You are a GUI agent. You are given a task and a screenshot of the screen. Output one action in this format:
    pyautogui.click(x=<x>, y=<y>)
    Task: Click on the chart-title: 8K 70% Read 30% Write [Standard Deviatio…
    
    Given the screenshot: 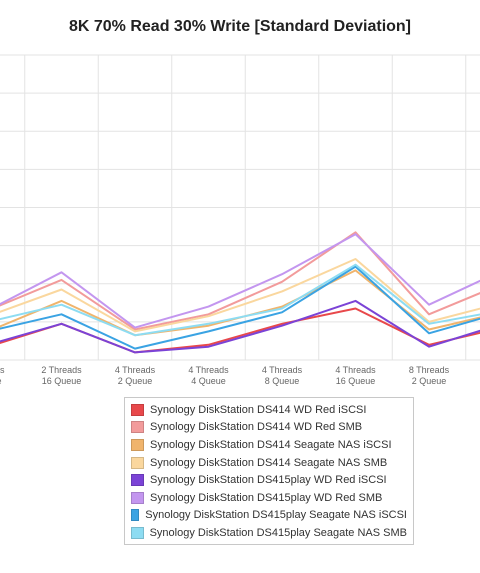 What is the action you would take?
    pyautogui.click(x=240, y=26)
    